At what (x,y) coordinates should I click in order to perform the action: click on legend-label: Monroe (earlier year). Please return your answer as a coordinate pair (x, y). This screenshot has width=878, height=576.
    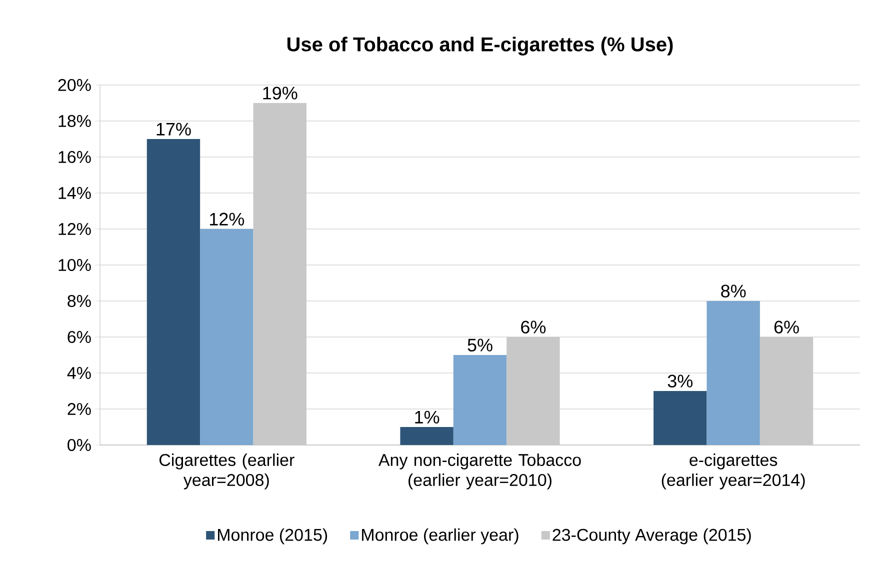
    Looking at the image, I should click on (440, 536).